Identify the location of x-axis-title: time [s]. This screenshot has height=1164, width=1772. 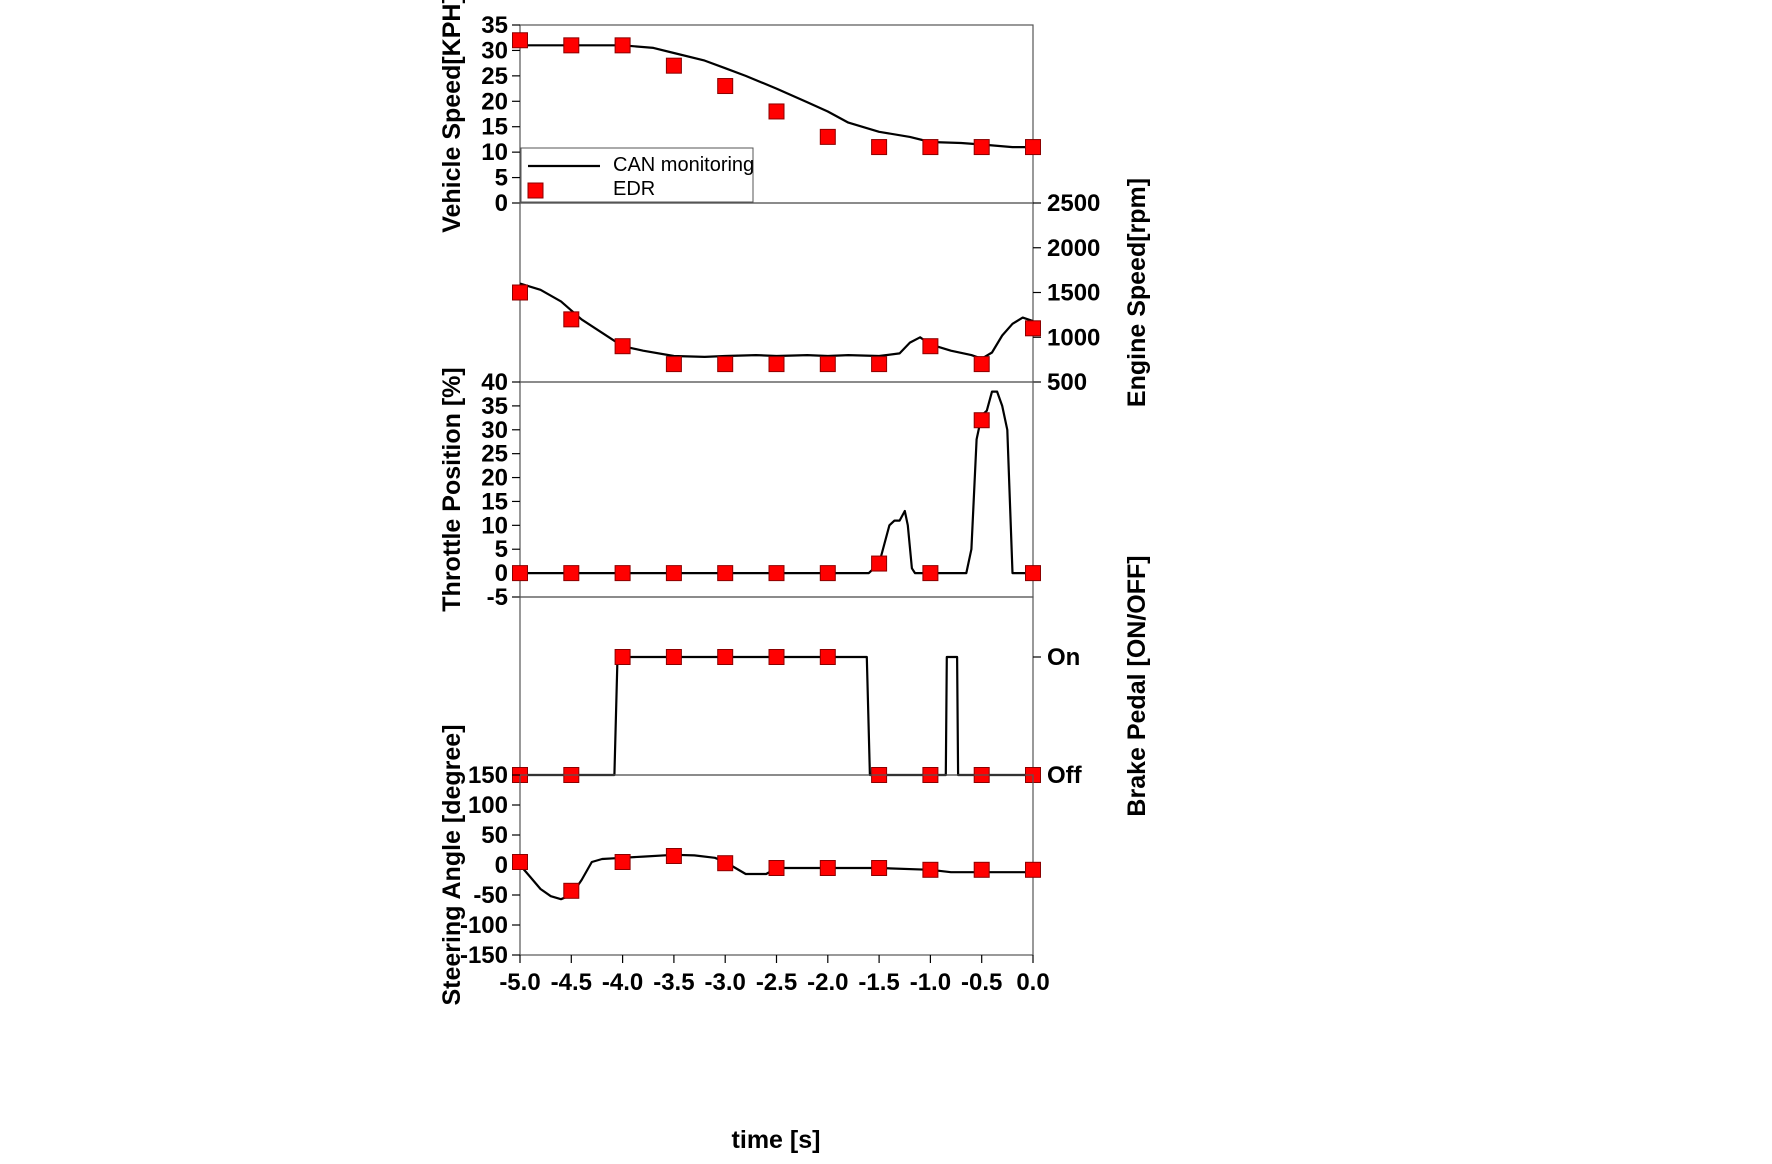
(776, 1140).